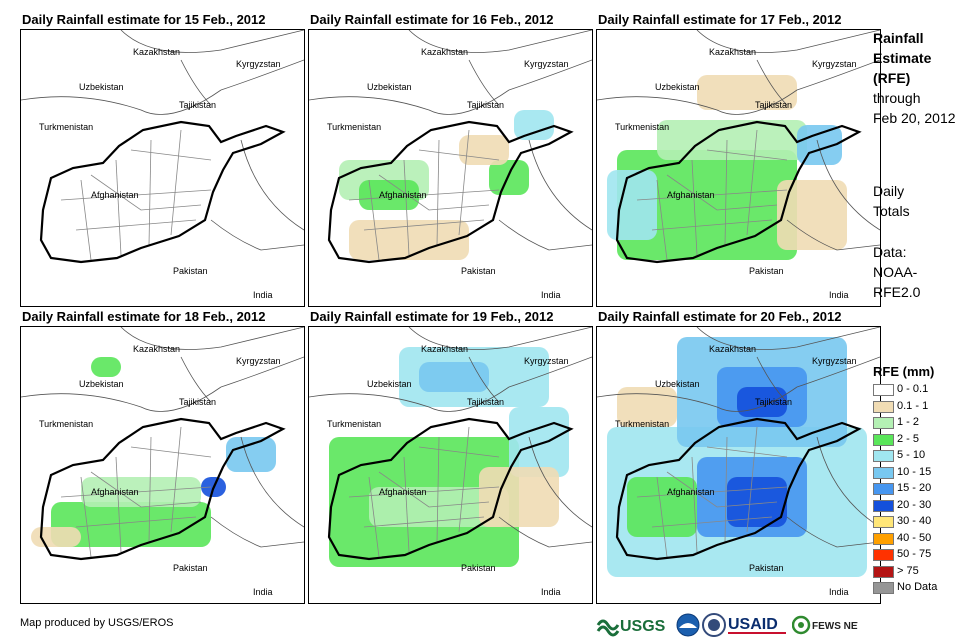 The width and height of the screenshot is (975, 643). Describe the element at coordinates (714, 625) in the screenshot. I see `dos-seal-logo` at that location.